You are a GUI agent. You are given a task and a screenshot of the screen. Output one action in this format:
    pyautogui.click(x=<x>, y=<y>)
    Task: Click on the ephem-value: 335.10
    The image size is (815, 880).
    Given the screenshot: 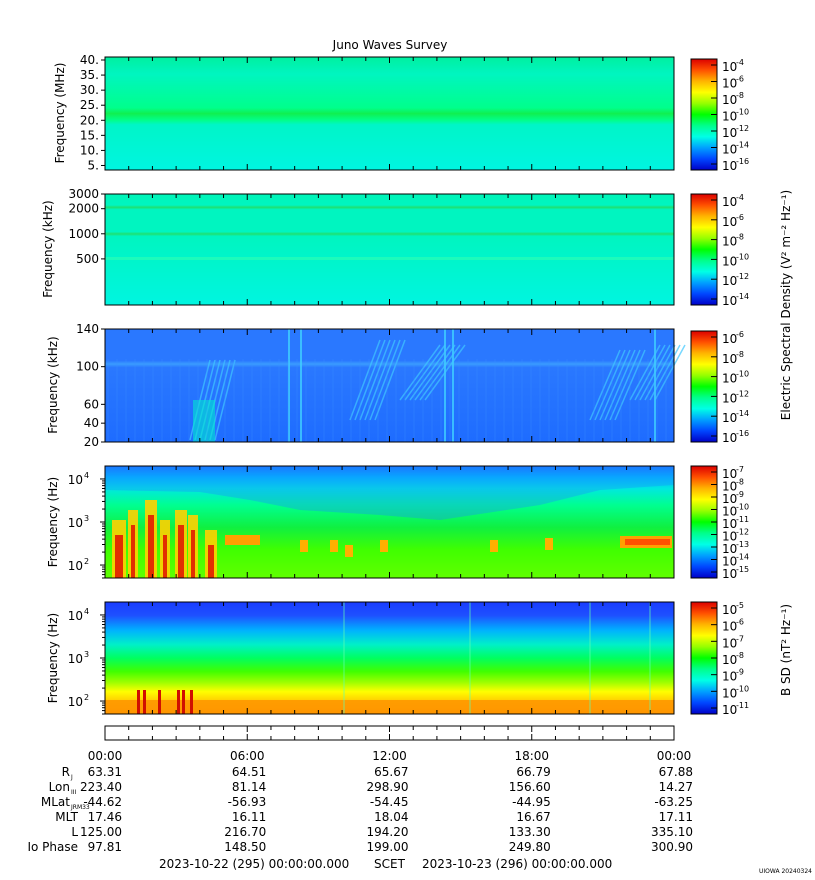 What is the action you would take?
    pyautogui.click(x=672, y=832)
    